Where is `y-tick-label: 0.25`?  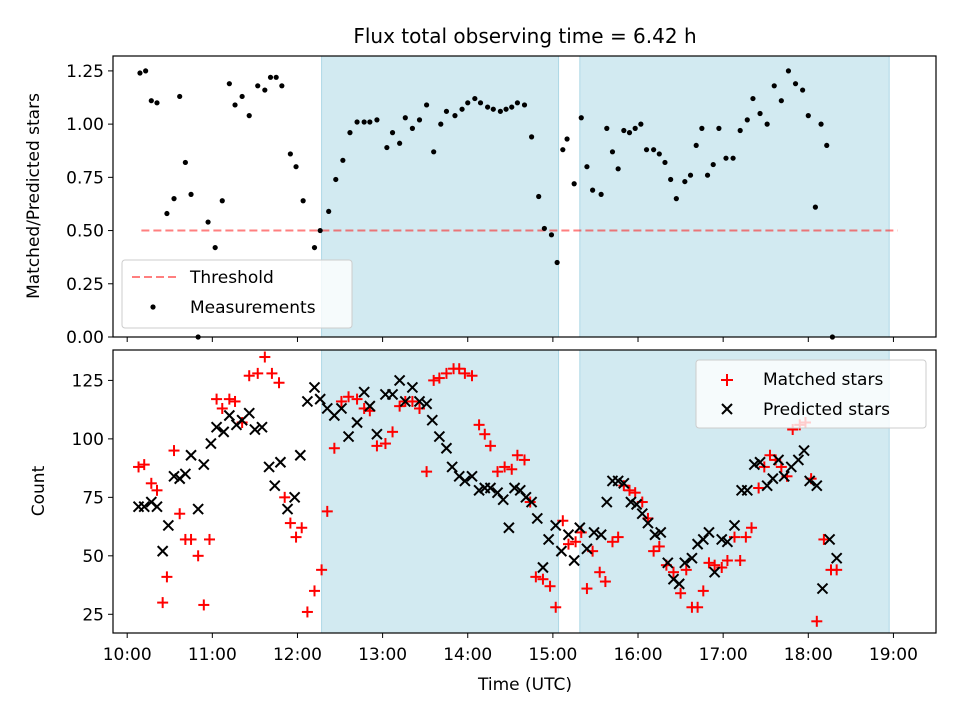
y-tick-label: 0.25 is located at coordinates (85, 285).